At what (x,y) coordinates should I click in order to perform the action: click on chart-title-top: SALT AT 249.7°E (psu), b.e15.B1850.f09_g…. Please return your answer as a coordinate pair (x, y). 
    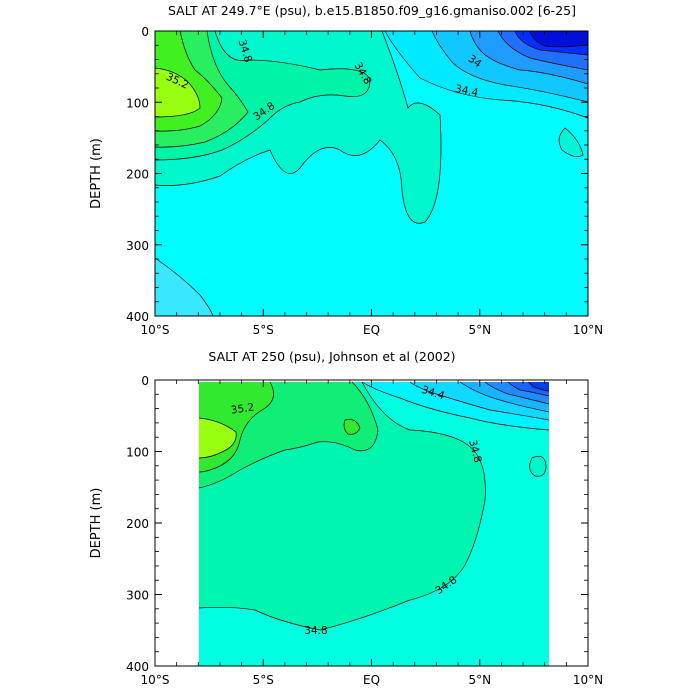
    Looking at the image, I should click on (372, 10).